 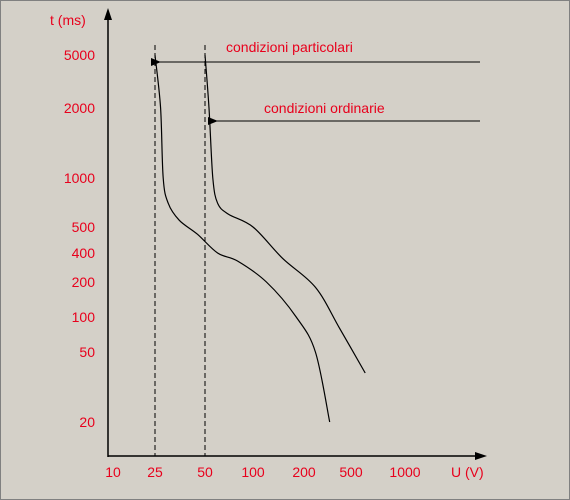 What do you see at coordinates (113, 472) in the screenshot?
I see `x-tick-label-10: 10` at bounding box center [113, 472].